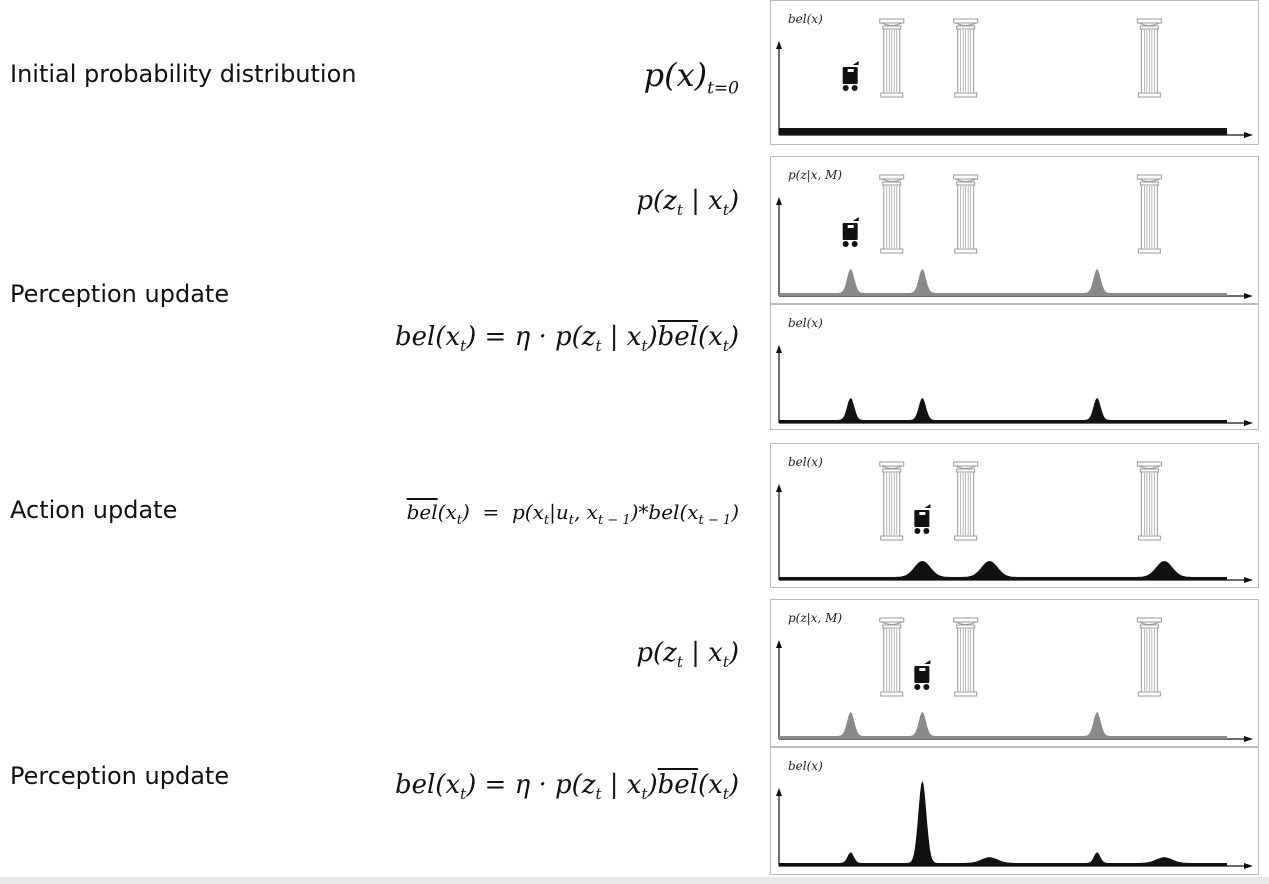 The image size is (1269, 884). What do you see at coordinates (1014, 230) in the screenshot?
I see `panel-likelihood-1: p(z|x, M)` at bounding box center [1014, 230].